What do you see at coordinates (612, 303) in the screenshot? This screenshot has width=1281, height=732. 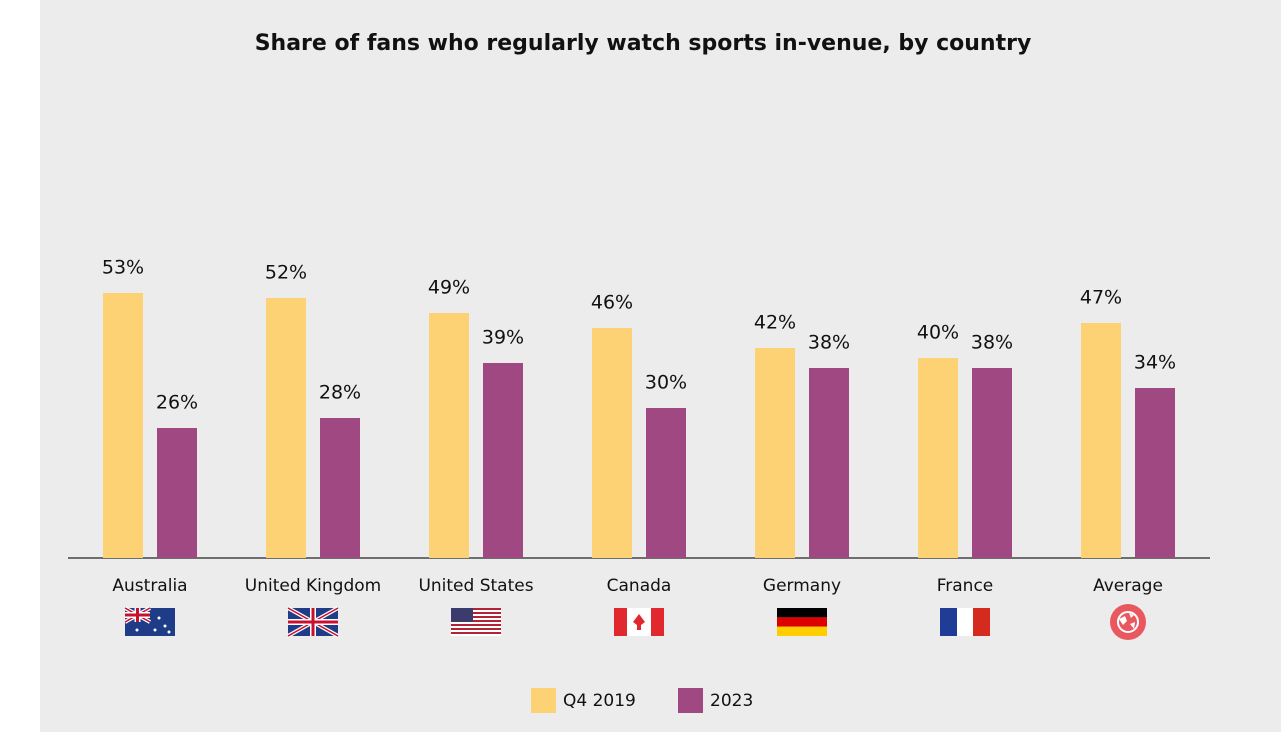 I see `value-label: 46%` at bounding box center [612, 303].